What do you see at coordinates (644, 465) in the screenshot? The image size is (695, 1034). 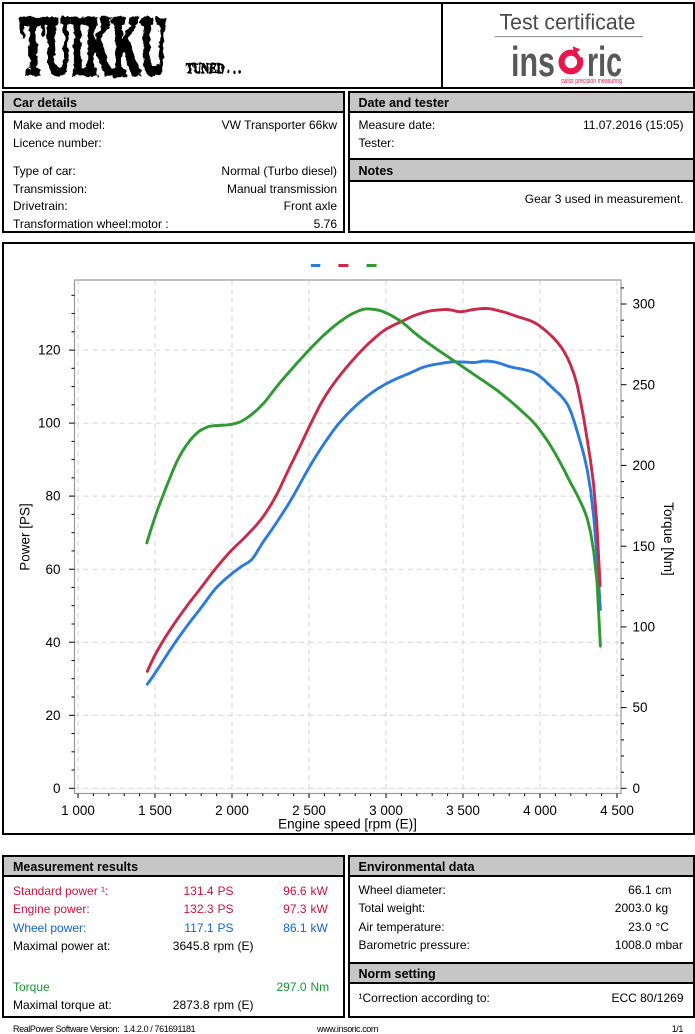 I see `svg-text: 200` at bounding box center [644, 465].